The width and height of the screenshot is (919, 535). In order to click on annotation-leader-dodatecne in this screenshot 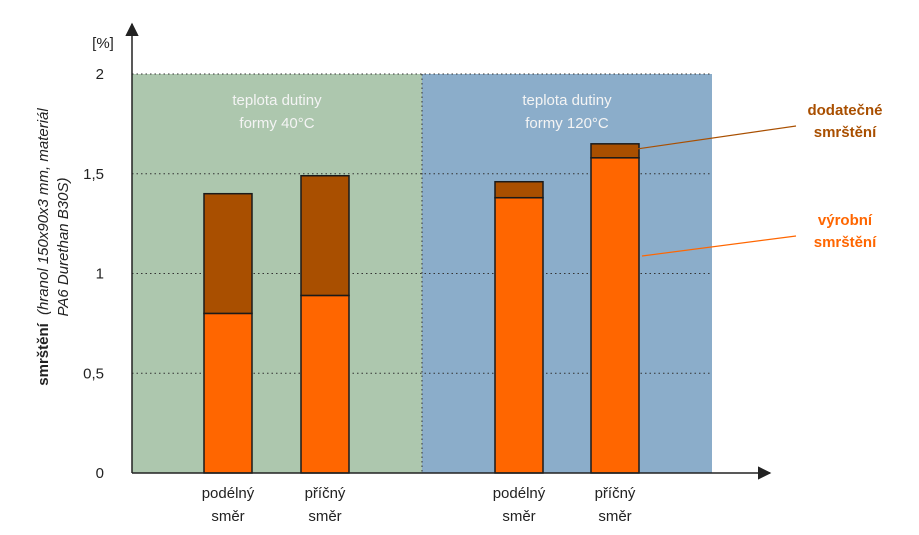, I will do `click(717, 137)`.